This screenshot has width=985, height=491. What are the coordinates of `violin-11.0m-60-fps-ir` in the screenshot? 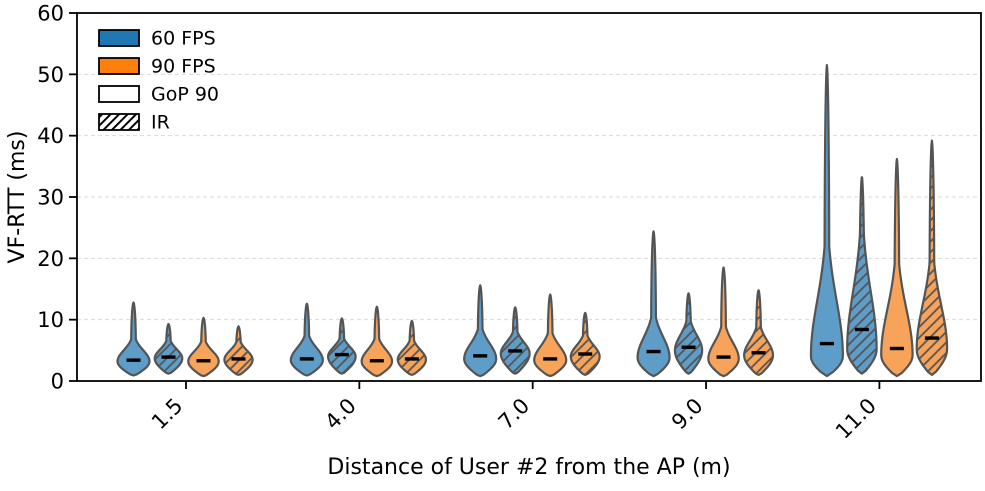 It's located at (862, 275).